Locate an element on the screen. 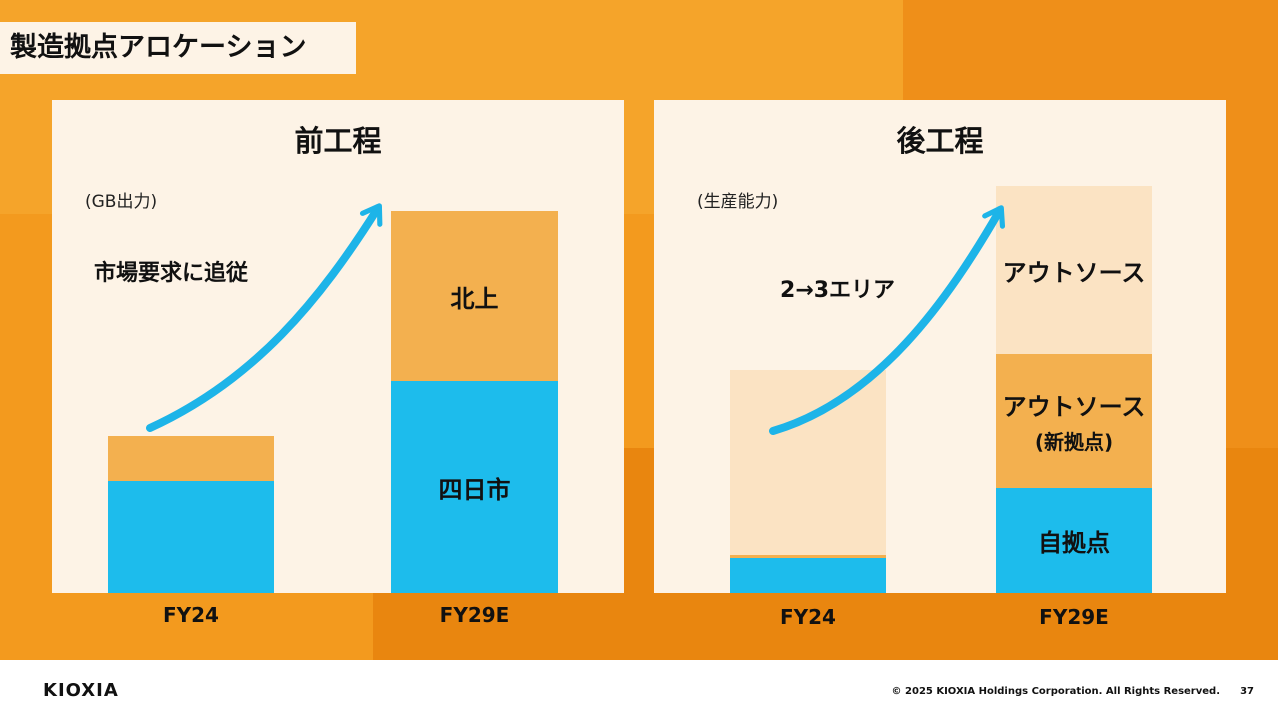 This screenshot has width=1278, height=720. bar-segment: アウトソース (新拠点) is located at coordinates (1074, 421).